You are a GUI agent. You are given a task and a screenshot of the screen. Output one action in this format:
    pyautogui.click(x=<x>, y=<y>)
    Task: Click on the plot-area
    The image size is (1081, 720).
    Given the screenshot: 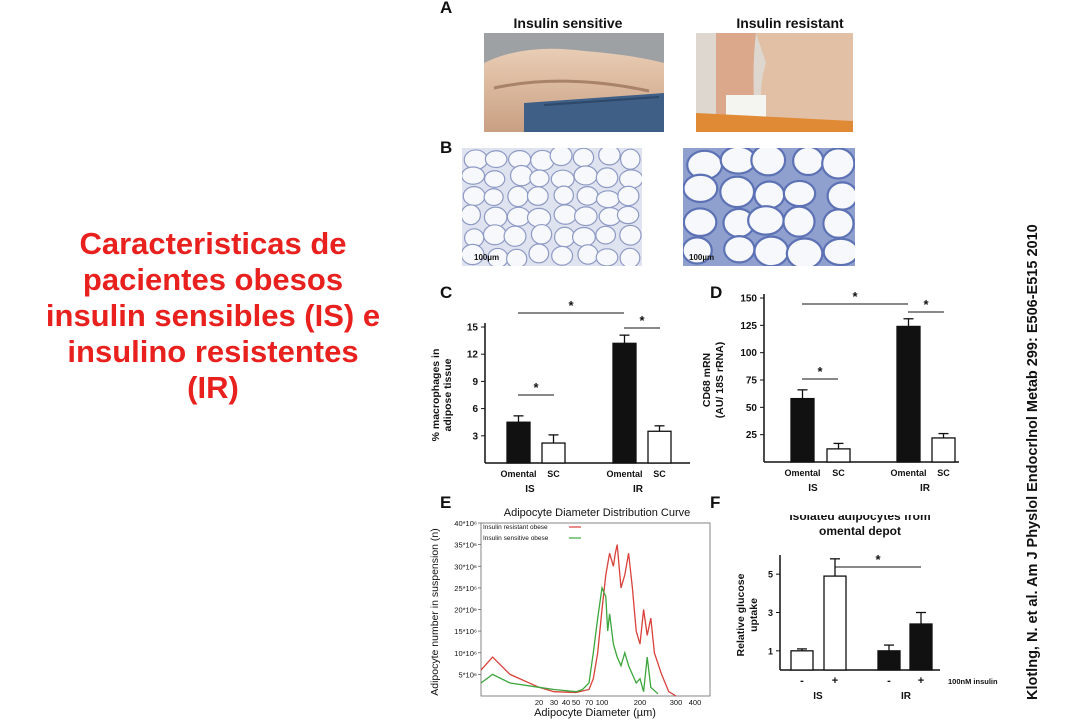 What is the action you would take?
    pyautogui.click(x=595, y=609)
    